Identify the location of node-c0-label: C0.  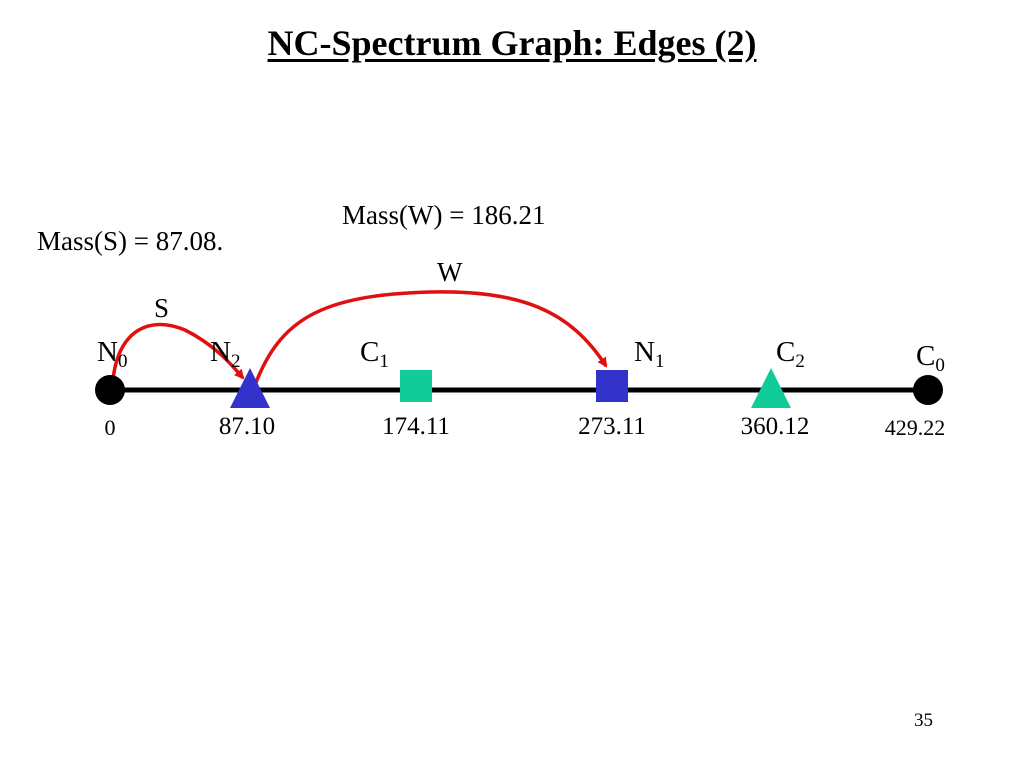
(930, 358).